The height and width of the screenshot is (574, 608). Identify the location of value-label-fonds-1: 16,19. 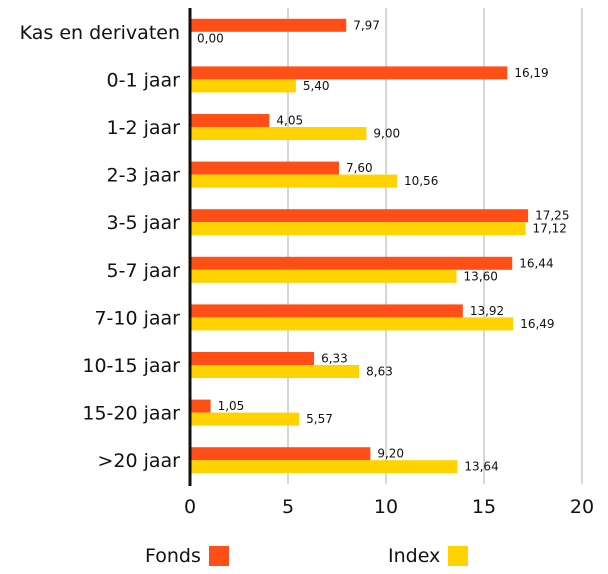
(531, 73).